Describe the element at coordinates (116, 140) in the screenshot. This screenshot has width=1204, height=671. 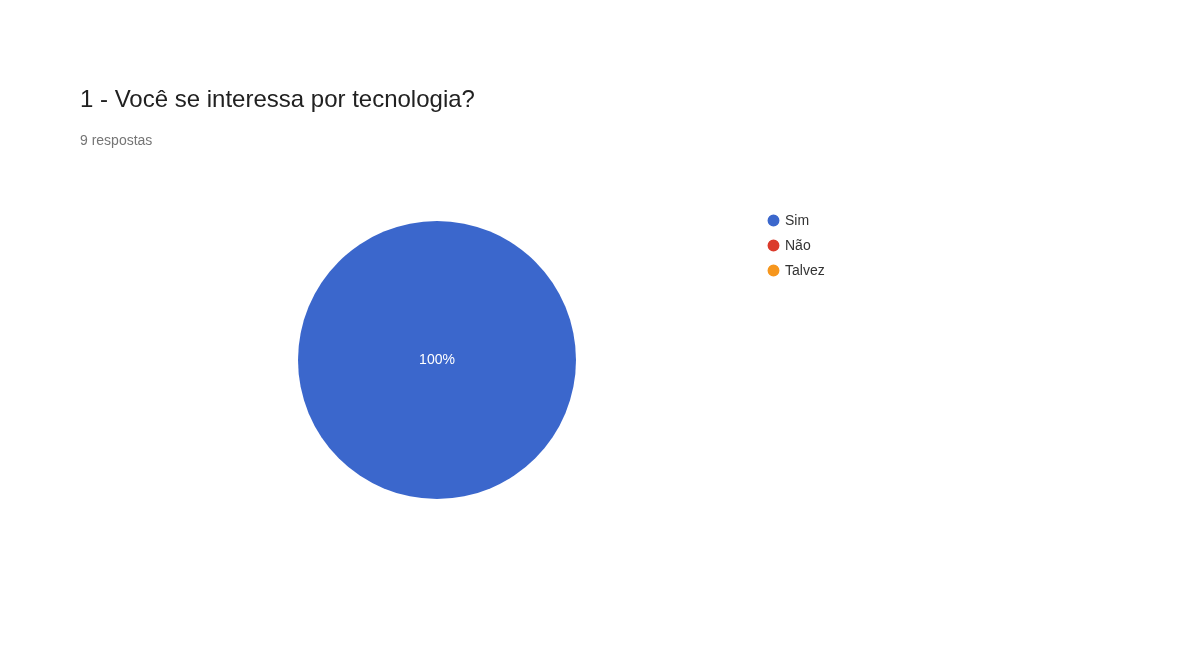
I see `text: 9 respostas` at that location.